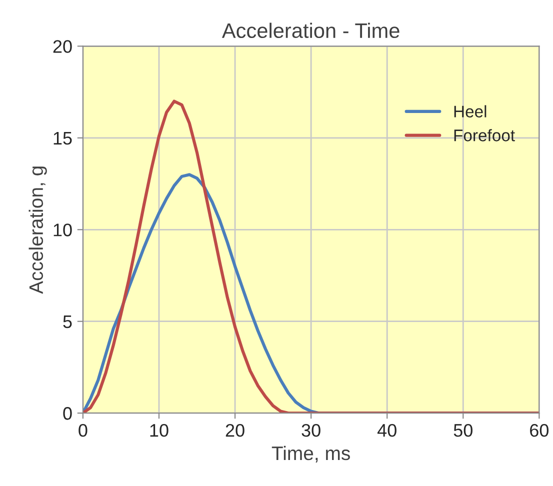 This screenshot has height=486, width=553. What do you see at coordinates (67, 321) in the screenshot?
I see `y-tick-label: 5` at bounding box center [67, 321].